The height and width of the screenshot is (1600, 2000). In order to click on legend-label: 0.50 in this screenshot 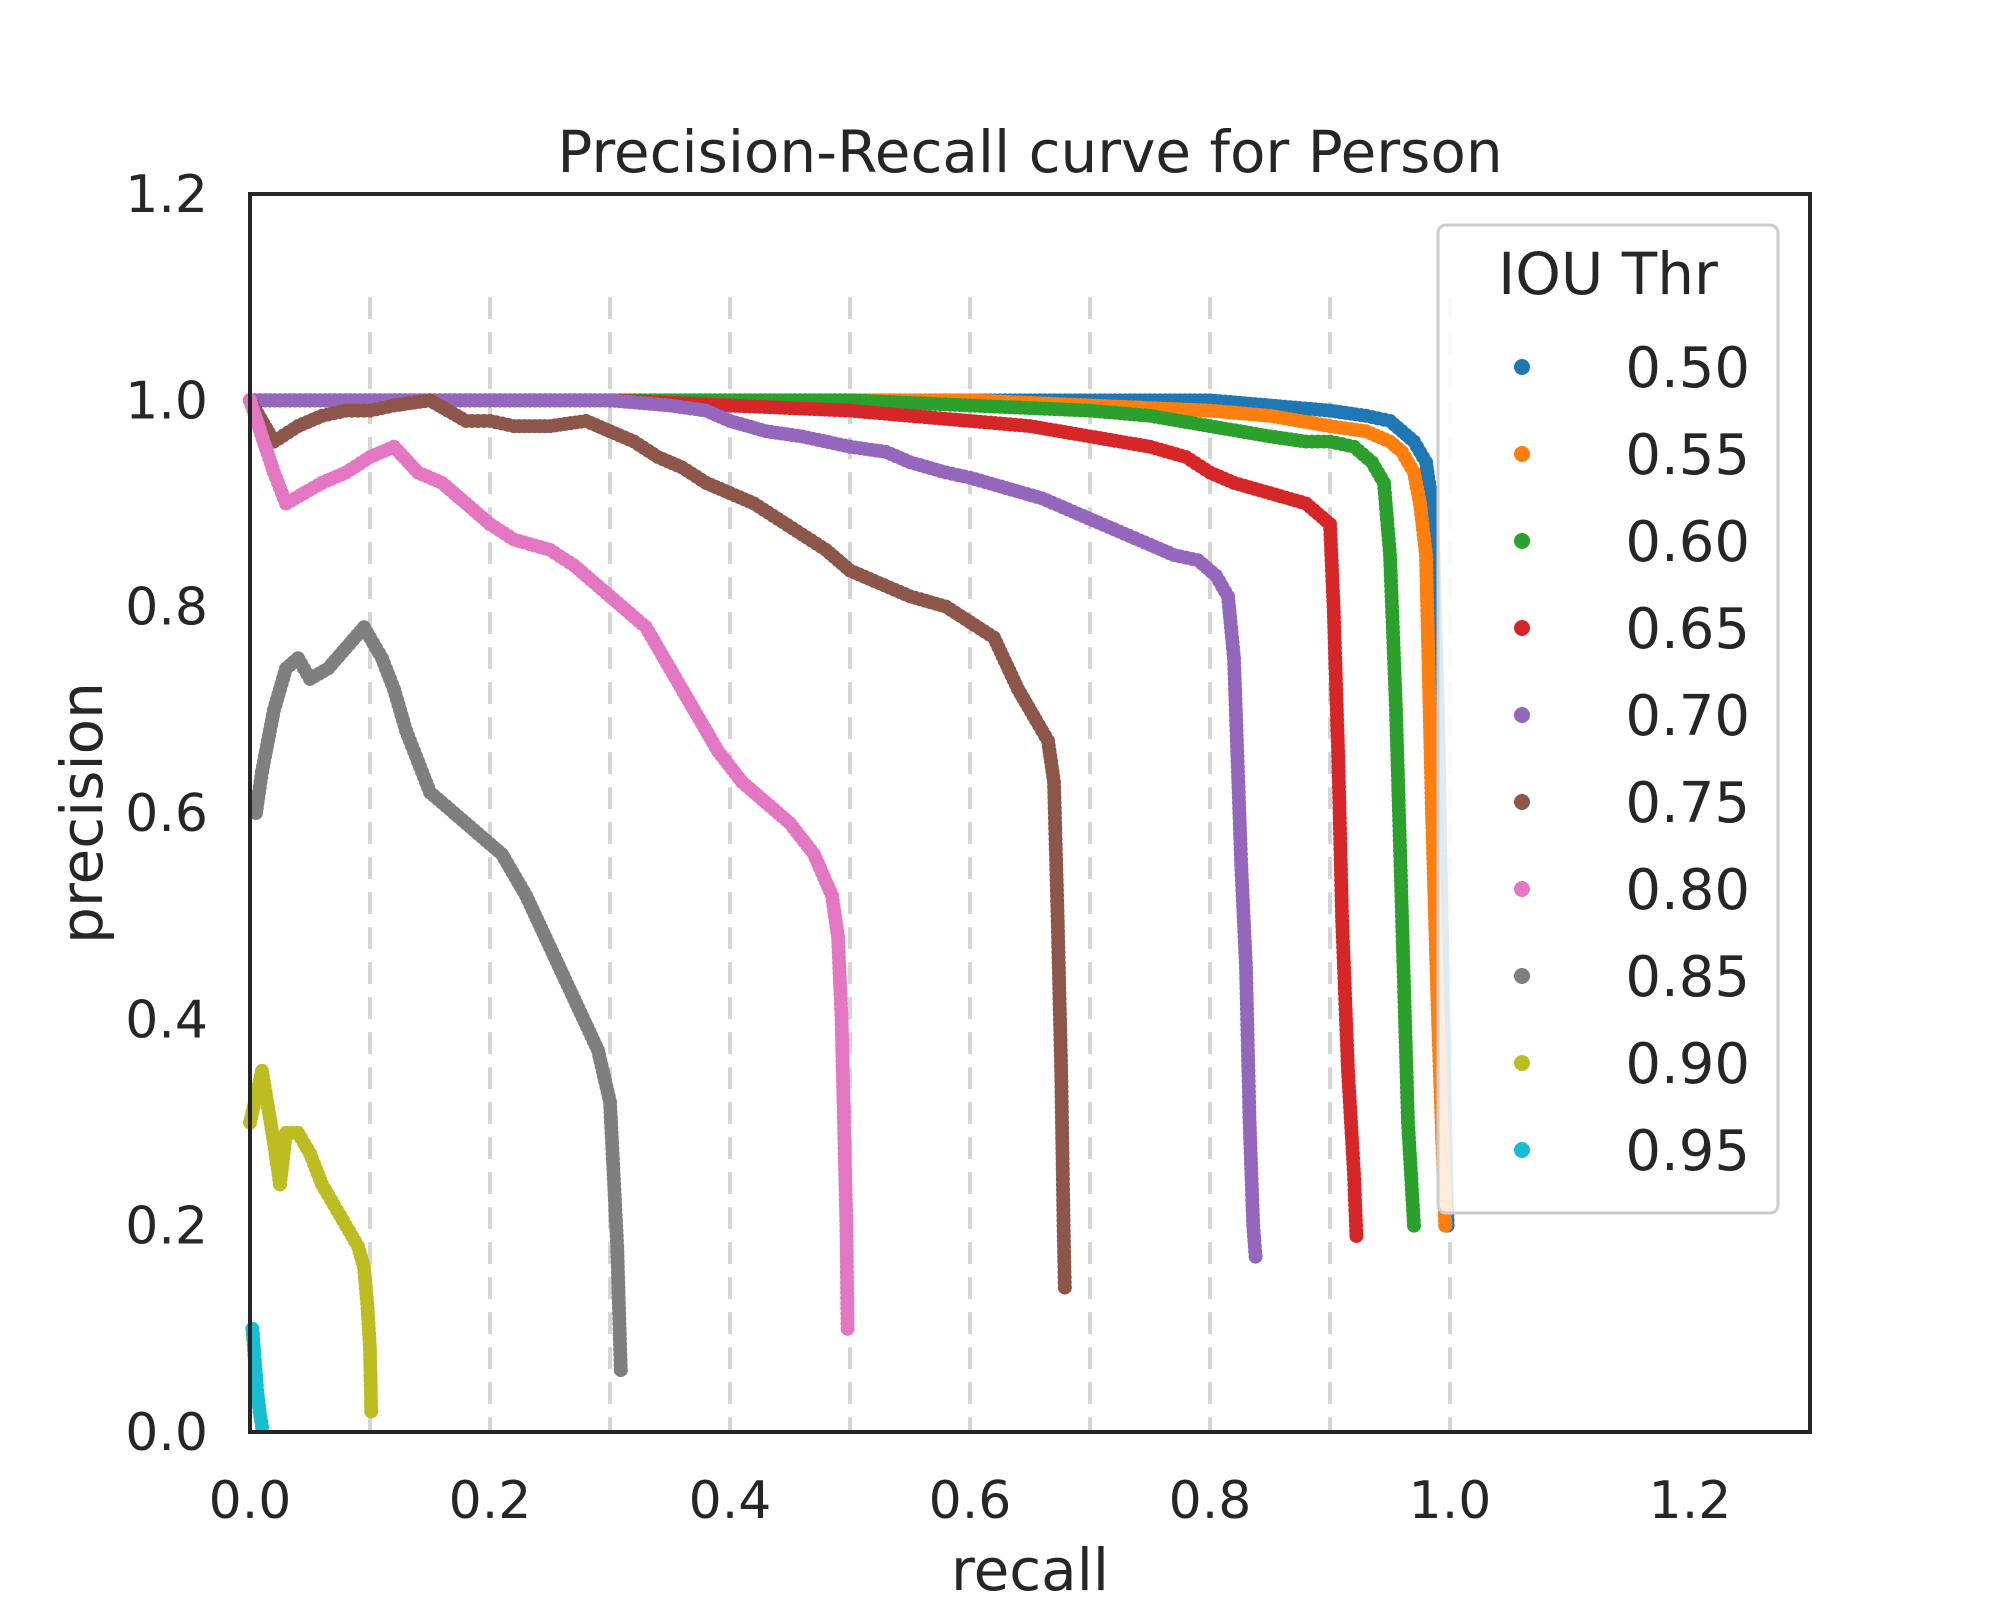, I will do `click(1687, 368)`.